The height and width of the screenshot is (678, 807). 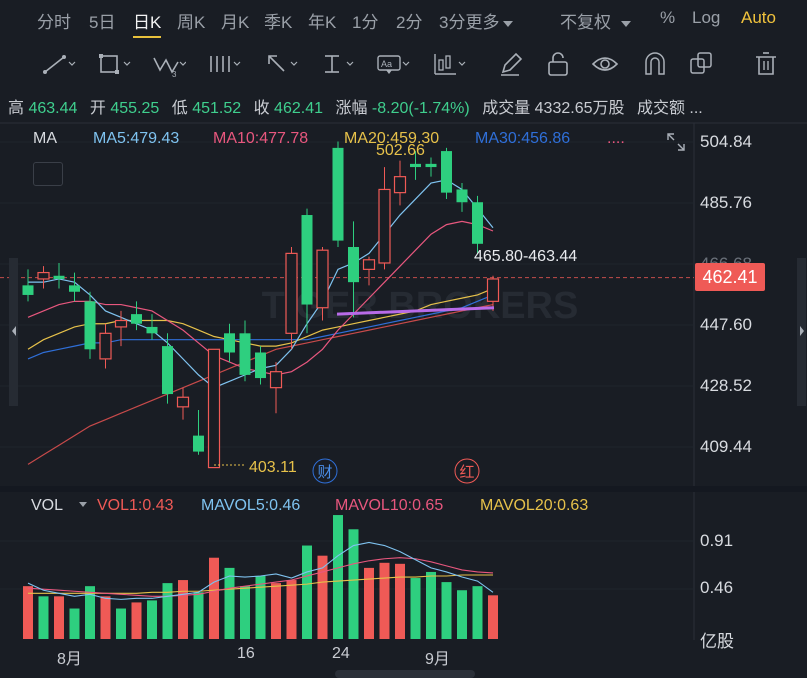 What do you see at coordinates (337, 64) in the screenshot?
I see `vertical-line-icon` at bounding box center [337, 64].